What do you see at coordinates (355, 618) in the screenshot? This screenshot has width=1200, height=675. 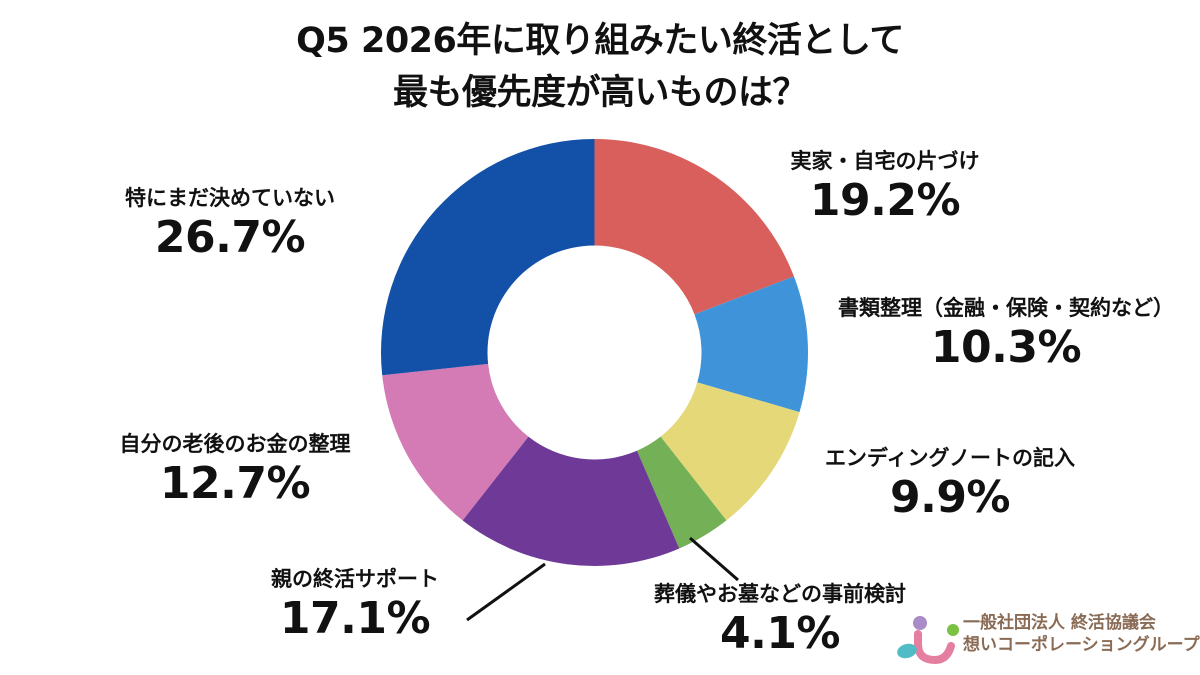 I see `label-percentage: 17.1%` at bounding box center [355, 618].